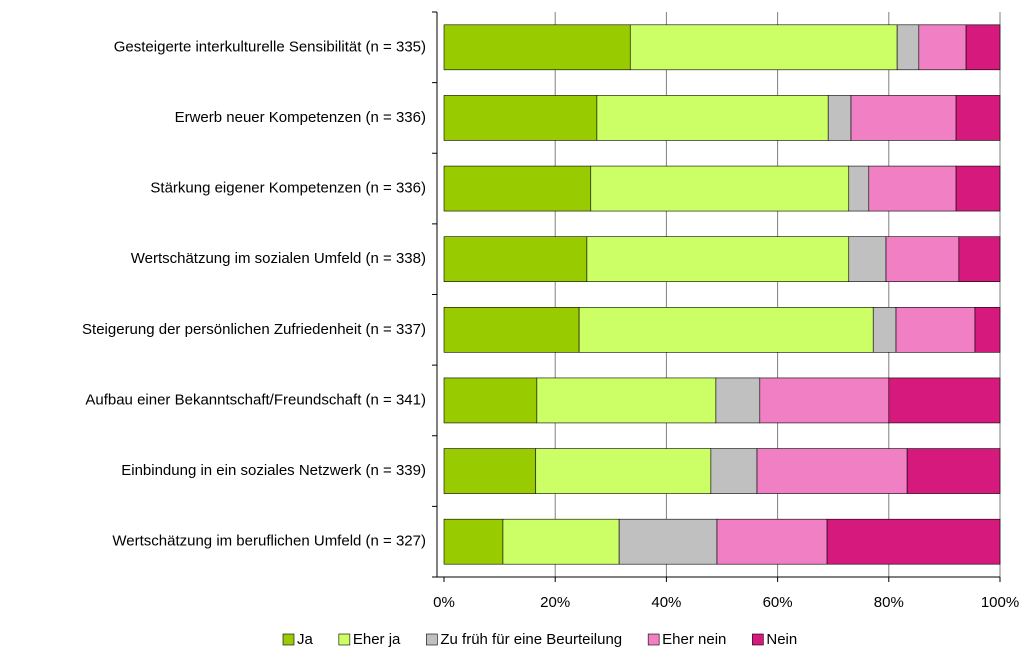  What do you see at coordinates (666, 602) in the screenshot?
I see `x-tick-label: 40%` at bounding box center [666, 602].